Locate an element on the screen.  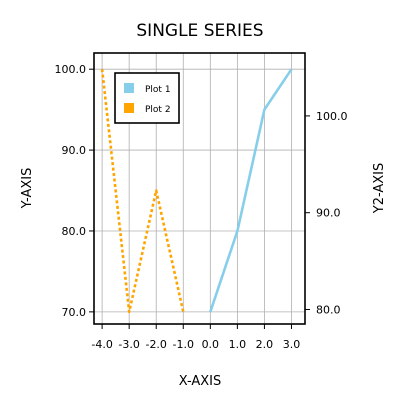
y-axis-label: Y-AXIS is located at coordinates (27, 189).